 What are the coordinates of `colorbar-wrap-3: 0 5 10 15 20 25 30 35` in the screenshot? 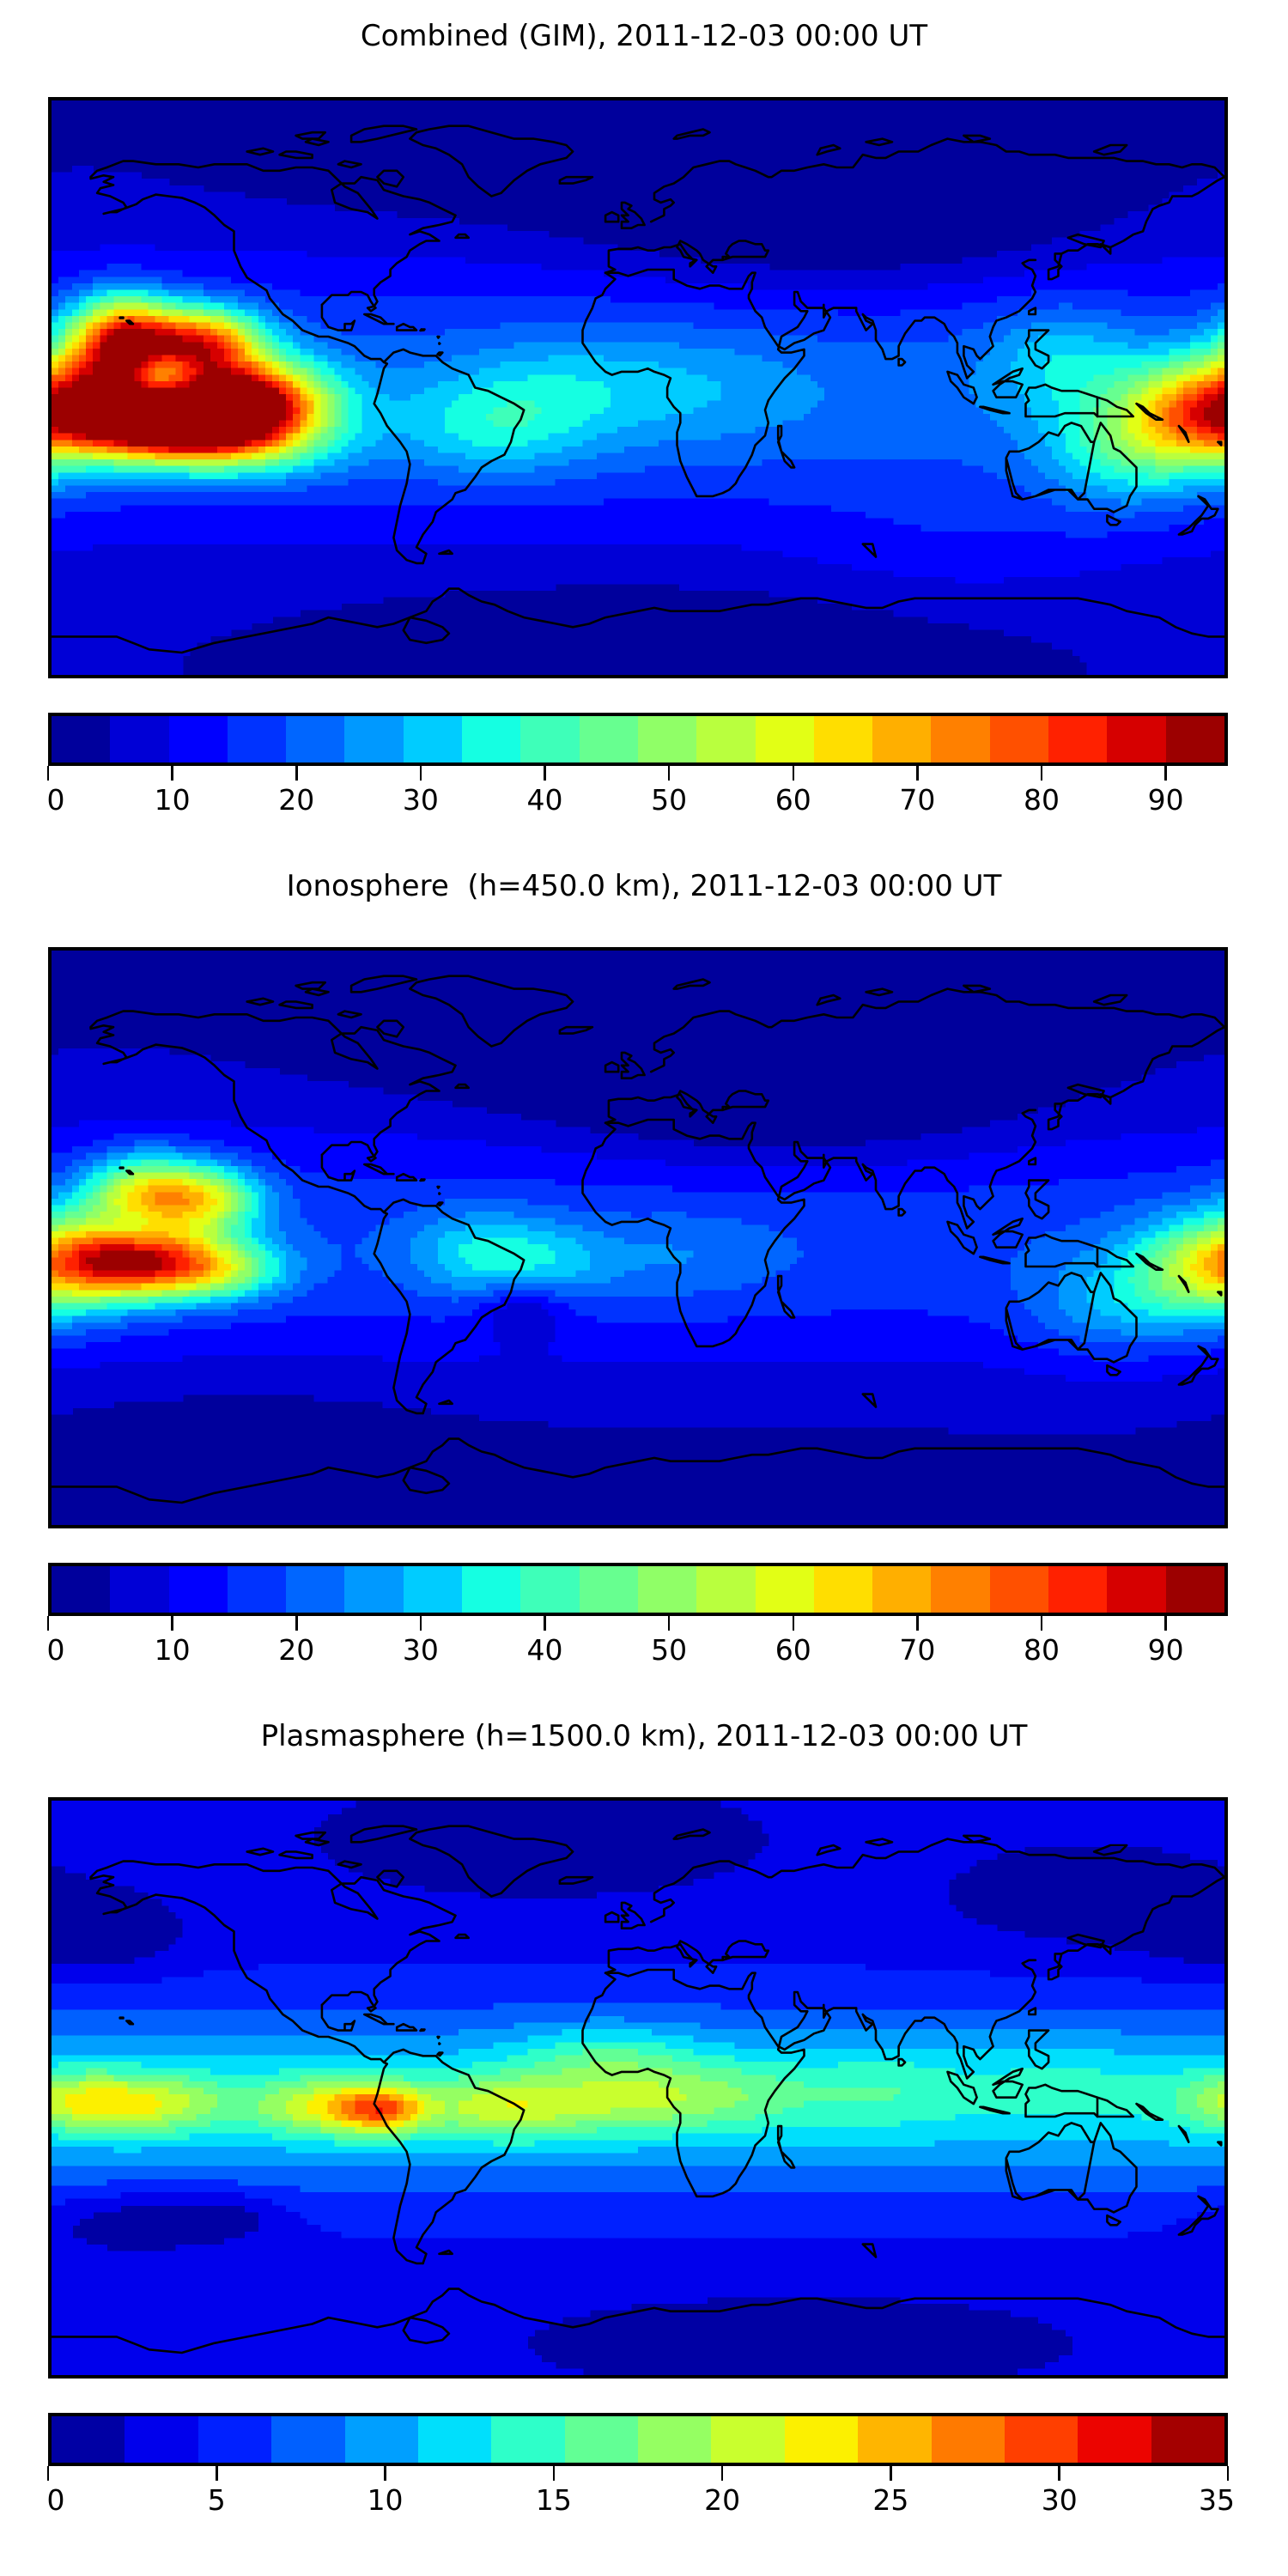 It's located at (641, 2465).